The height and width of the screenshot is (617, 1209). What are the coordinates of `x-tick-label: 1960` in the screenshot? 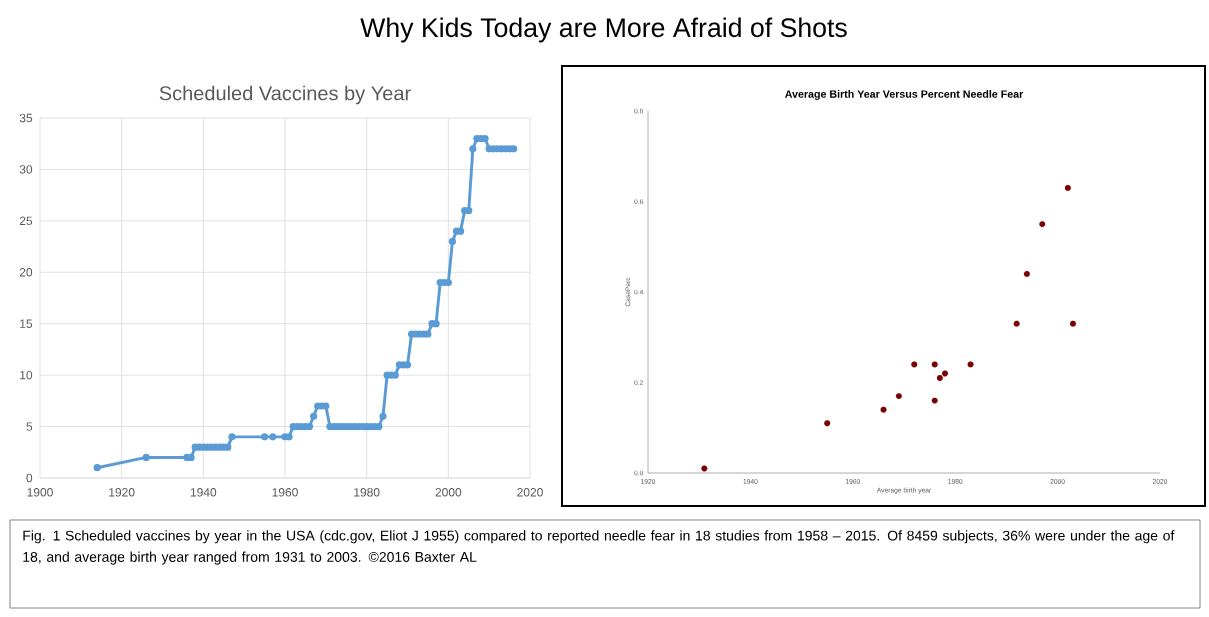 It's located at (285, 492).